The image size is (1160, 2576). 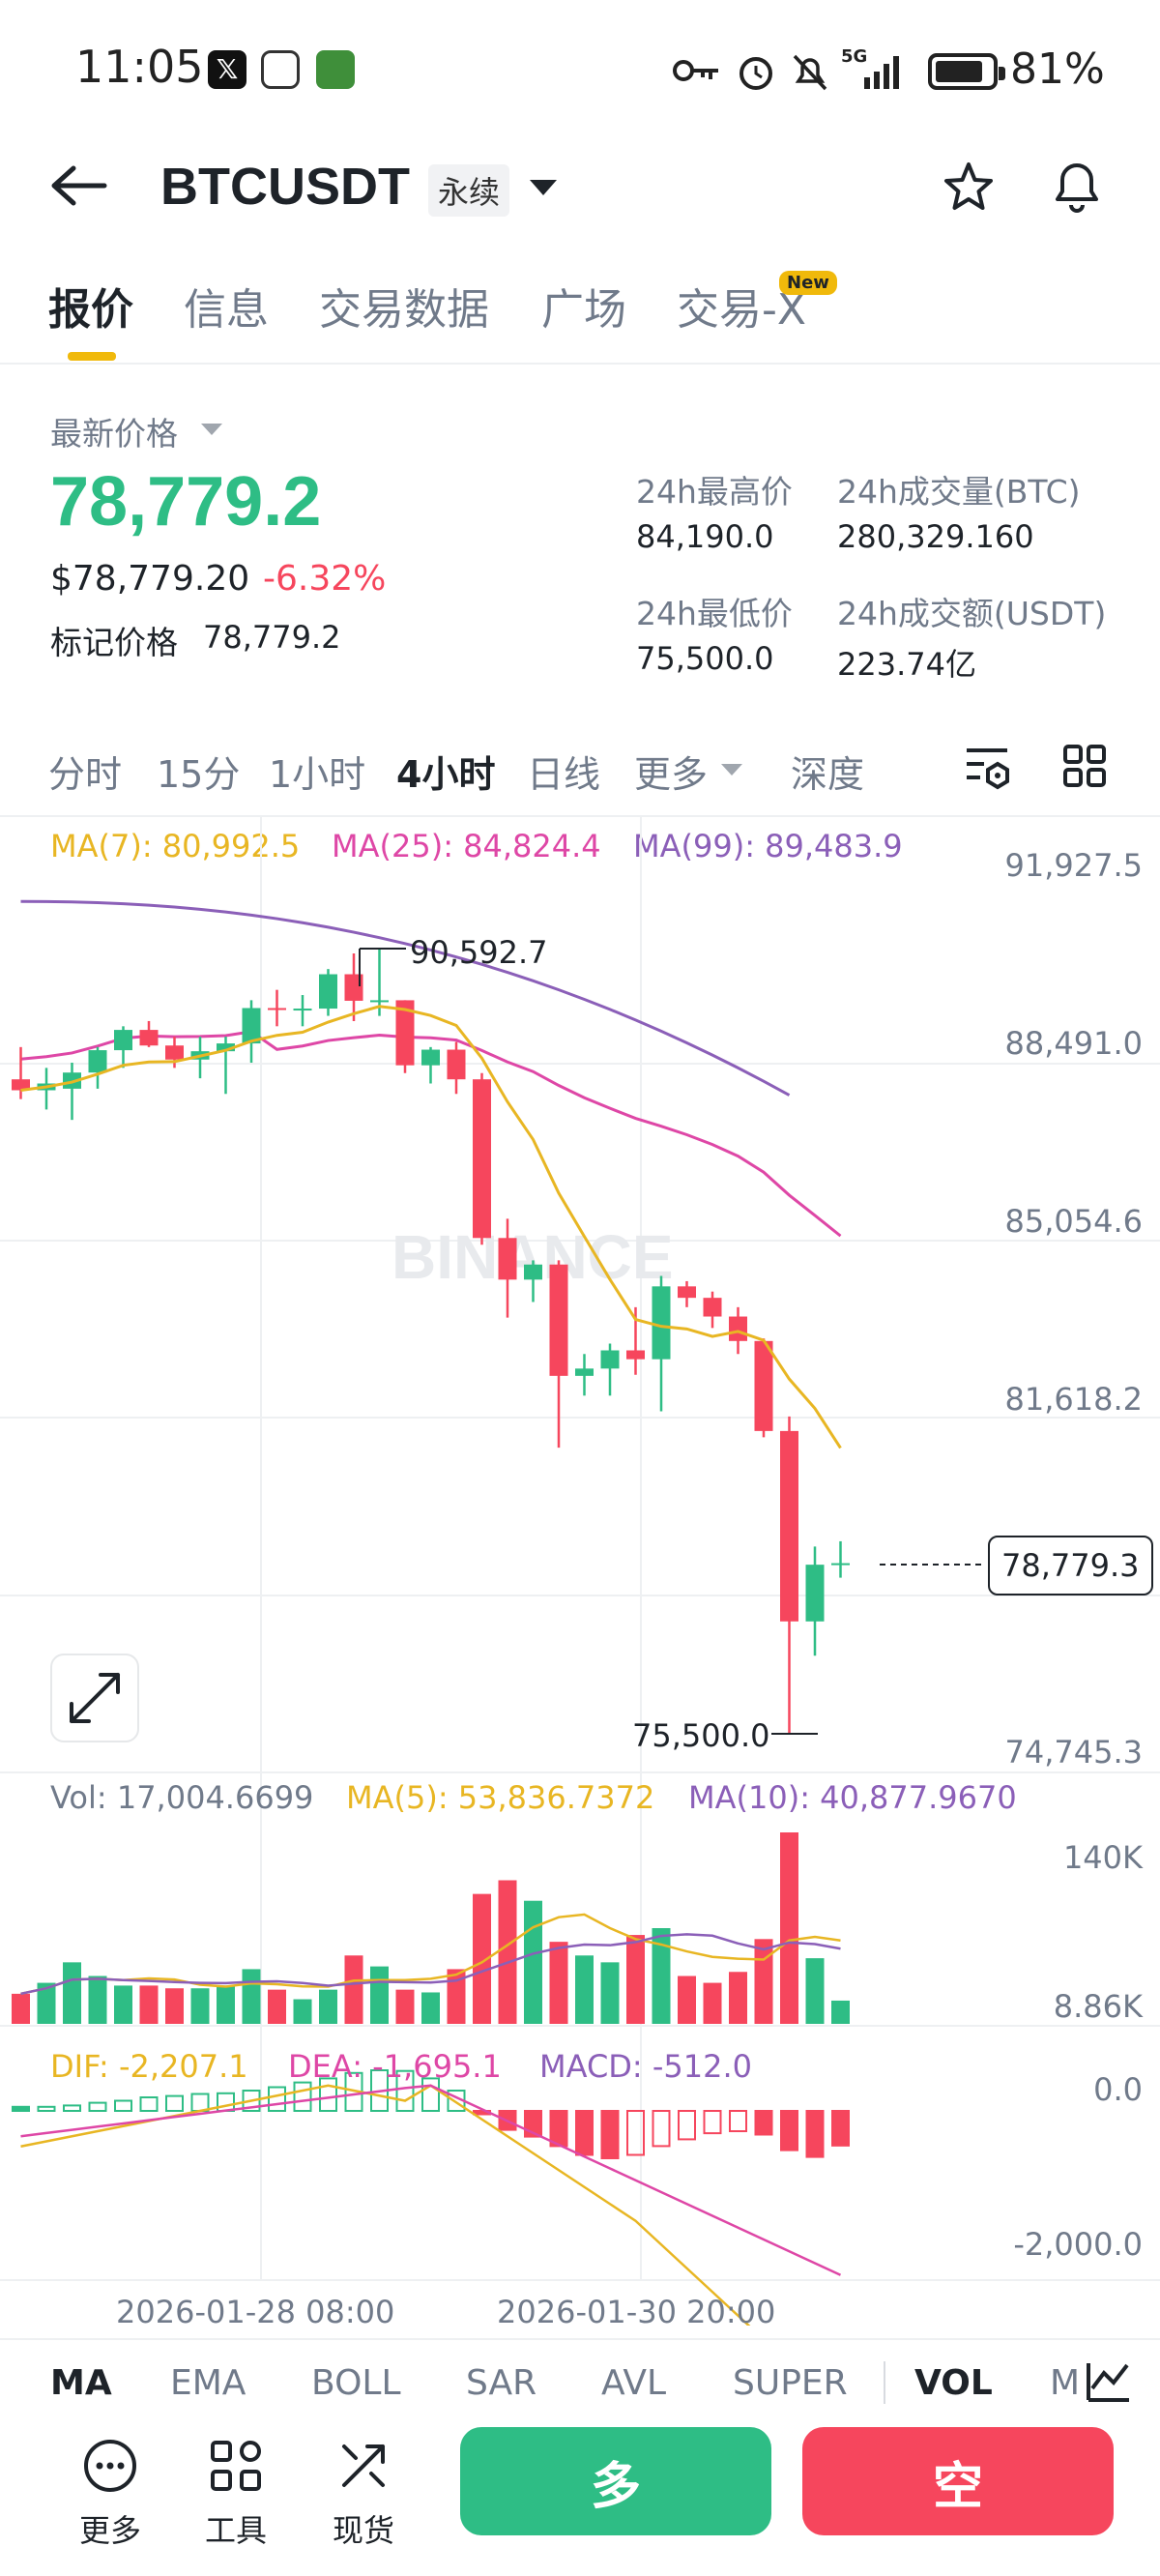 What do you see at coordinates (92, 356) in the screenshot?
I see `active-tab-indicator` at bounding box center [92, 356].